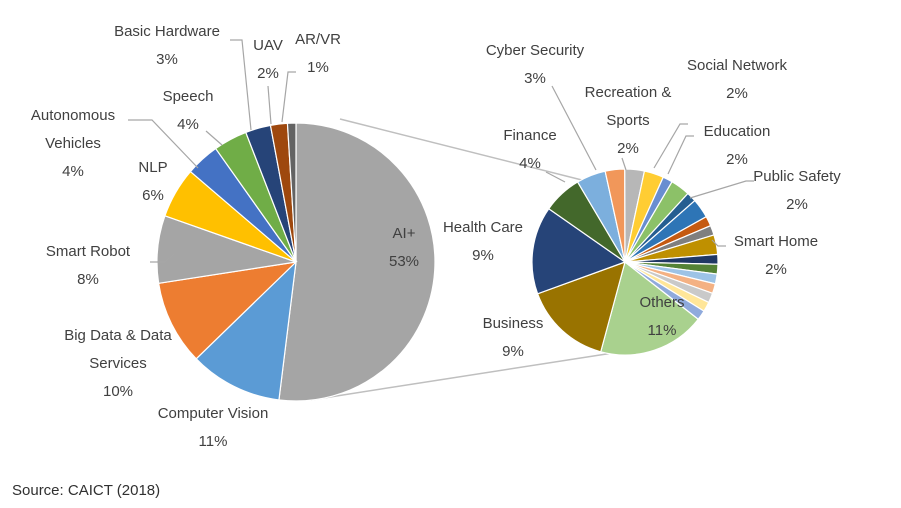 The height and width of the screenshot is (508, 901). What do you see at coordinates (797, 176) in the screenshot?
I see `breakdown-pie-label-public-safety-name: Public Safety` at bounding box center [797, 176].